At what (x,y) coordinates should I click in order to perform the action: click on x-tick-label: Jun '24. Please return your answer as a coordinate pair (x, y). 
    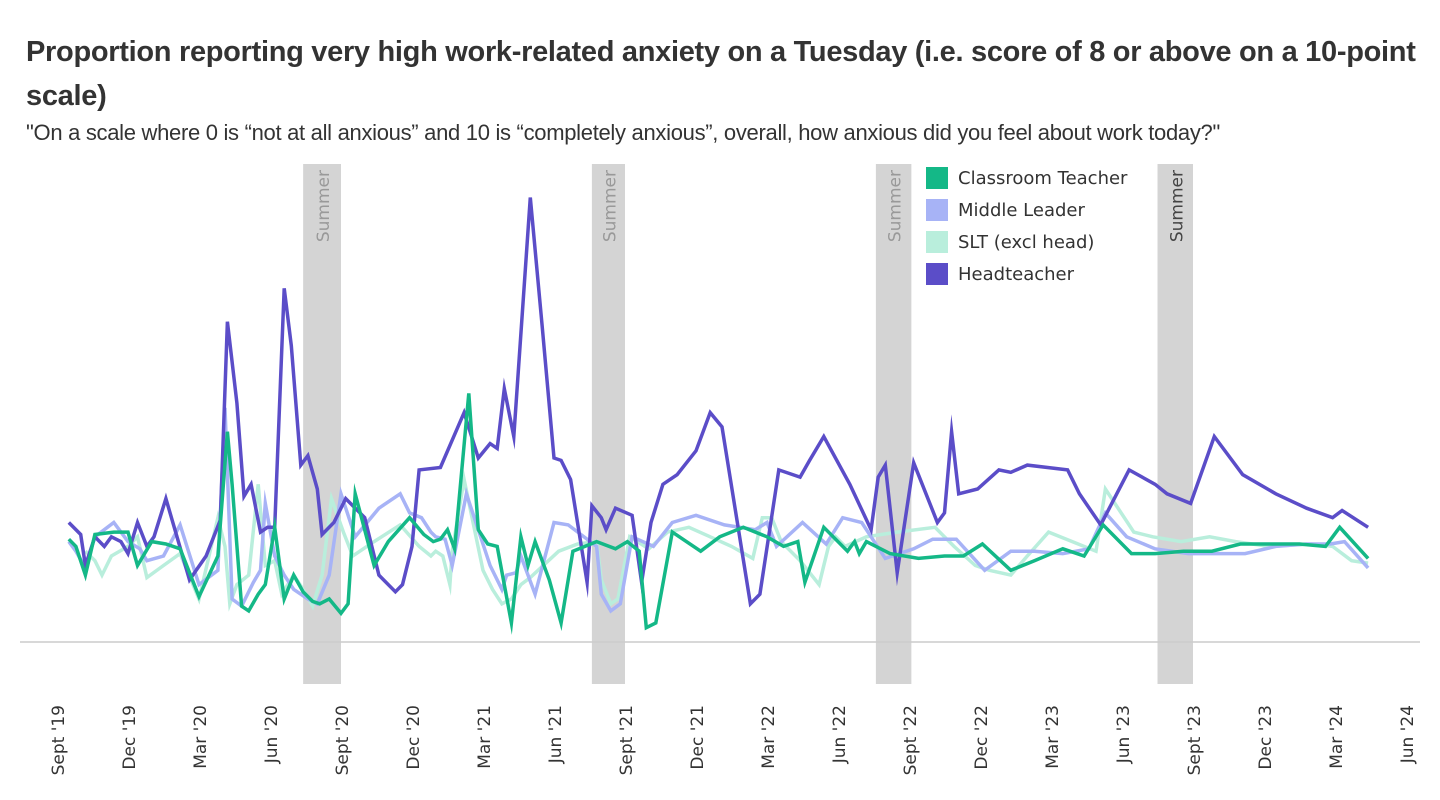
    Looking at the image, I should click on (1408, 734).